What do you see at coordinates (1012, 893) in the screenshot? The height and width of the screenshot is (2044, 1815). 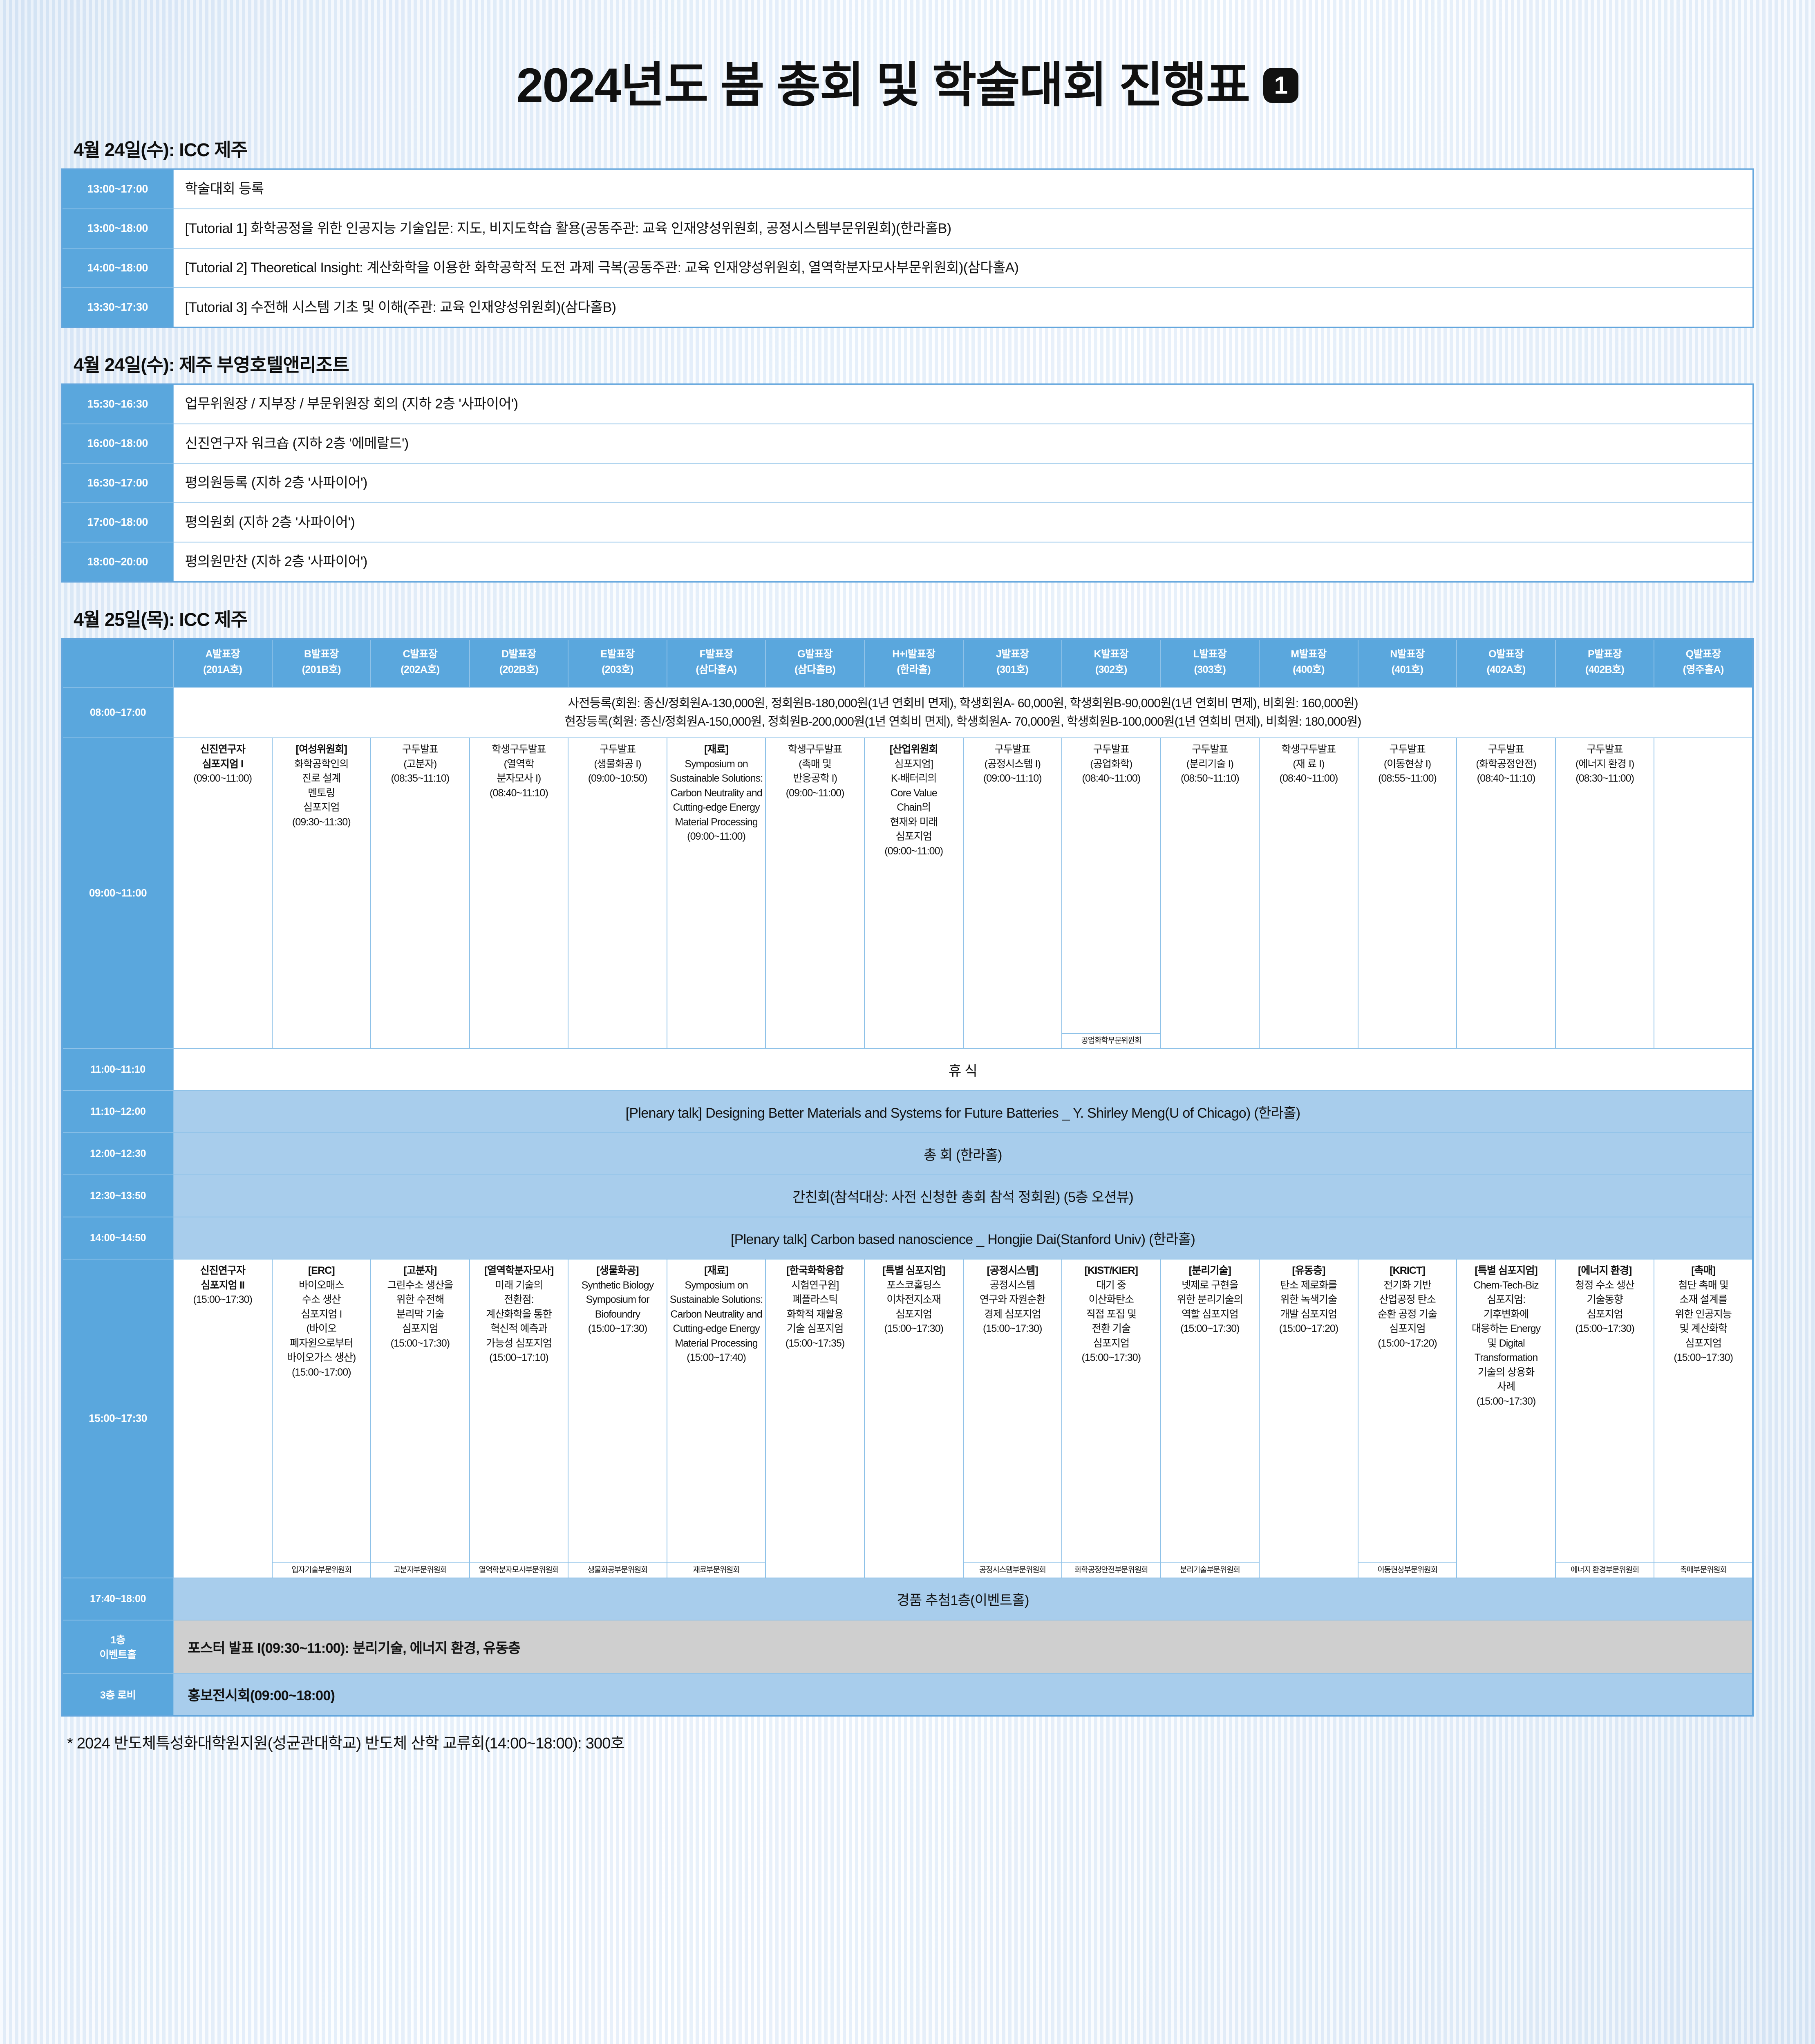 I see `session-cell-morning-session-9: 구두발표 (공정시스템 I) (09:00~11:10)` at bounding box center [1012, 893].